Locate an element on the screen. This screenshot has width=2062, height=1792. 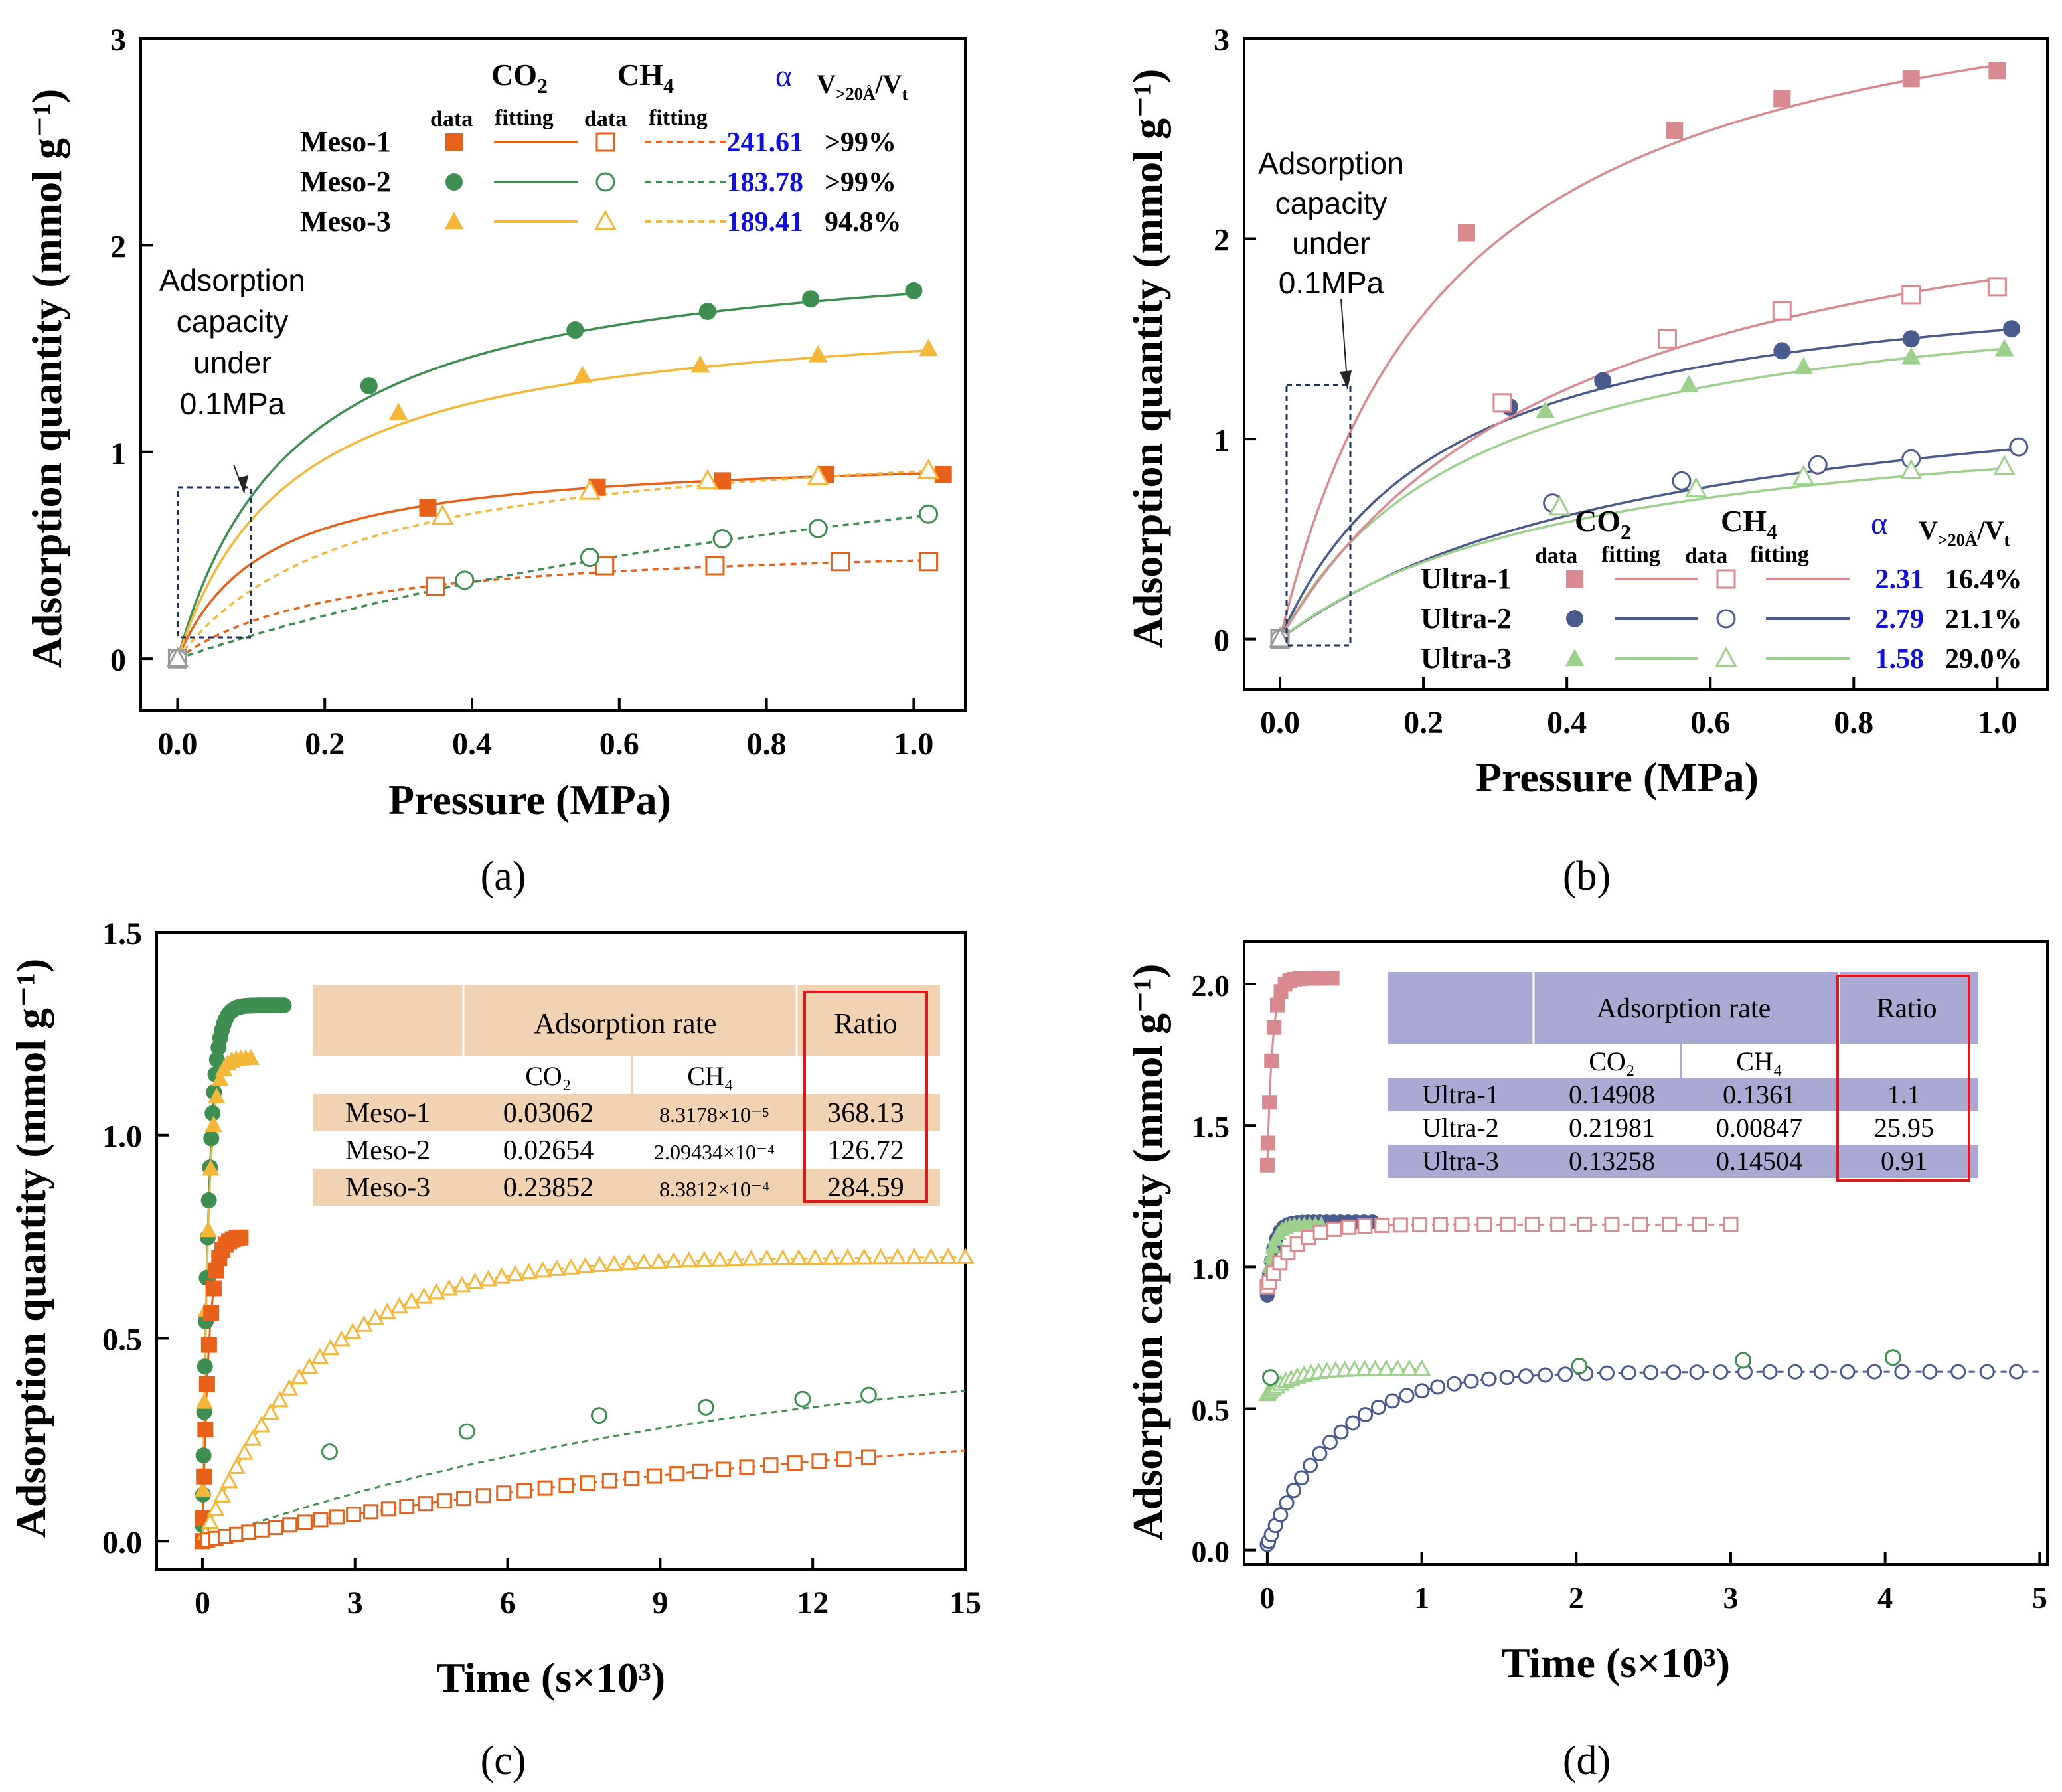
table-cell-co2: 0.21981 is located at coordinates (1612, 1128).